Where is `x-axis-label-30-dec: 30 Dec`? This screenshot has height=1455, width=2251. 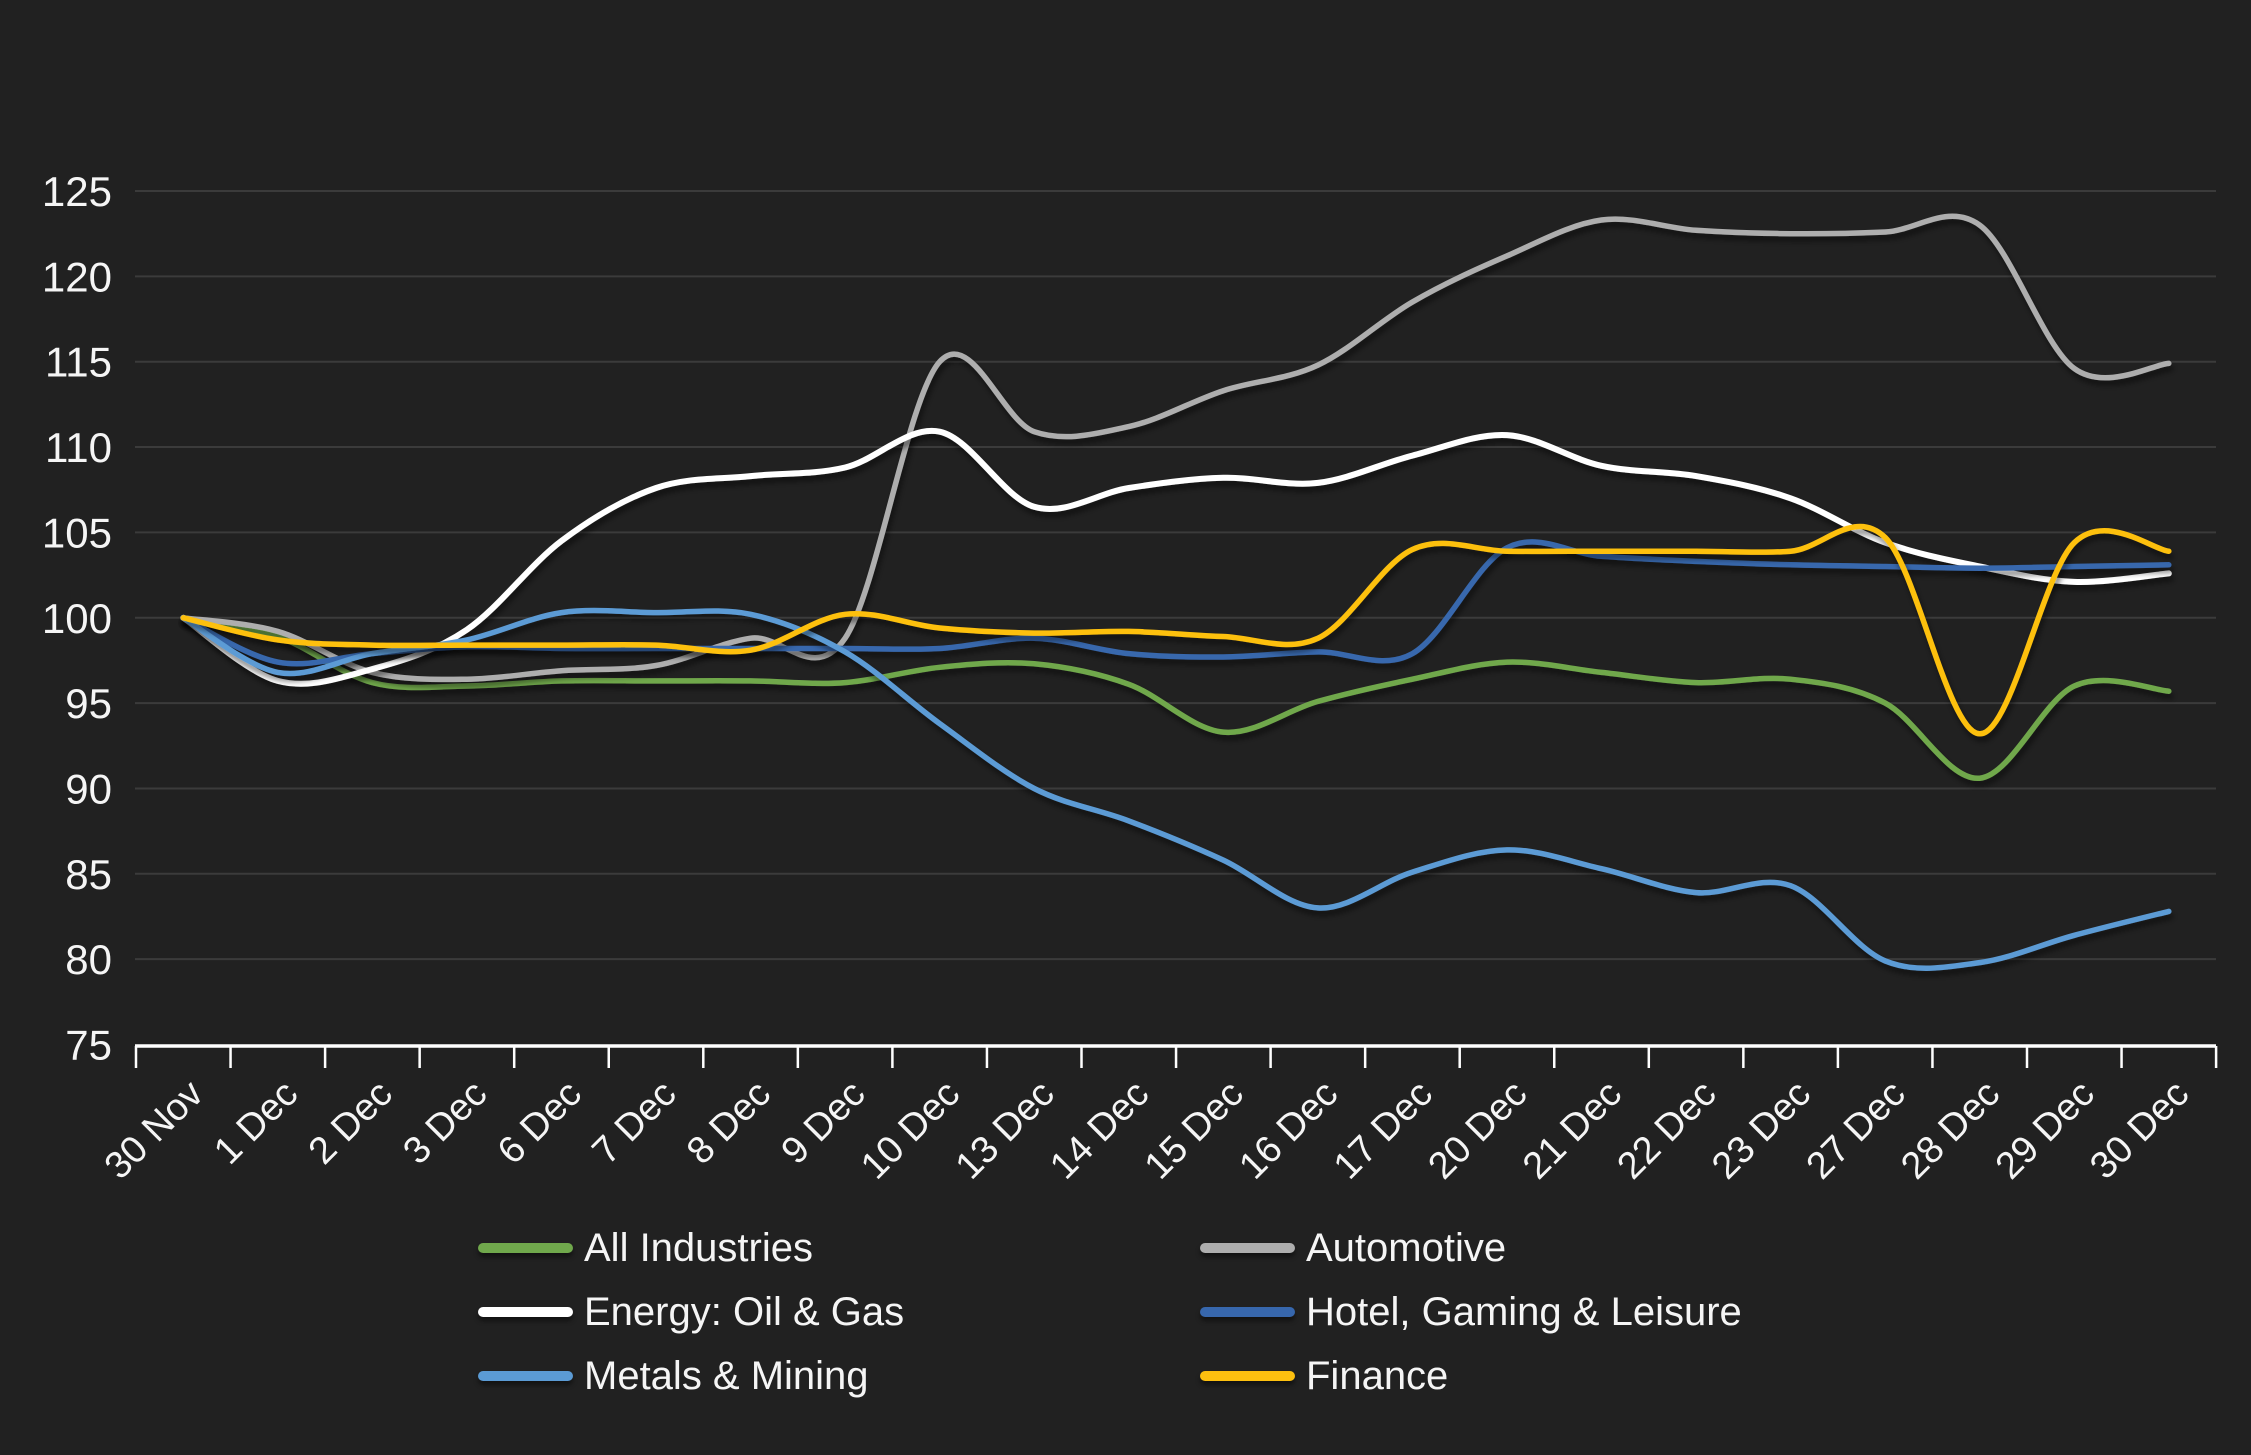
x-axis-label-30-dec: 30 Dec is located at coordinates (2139, 1130).